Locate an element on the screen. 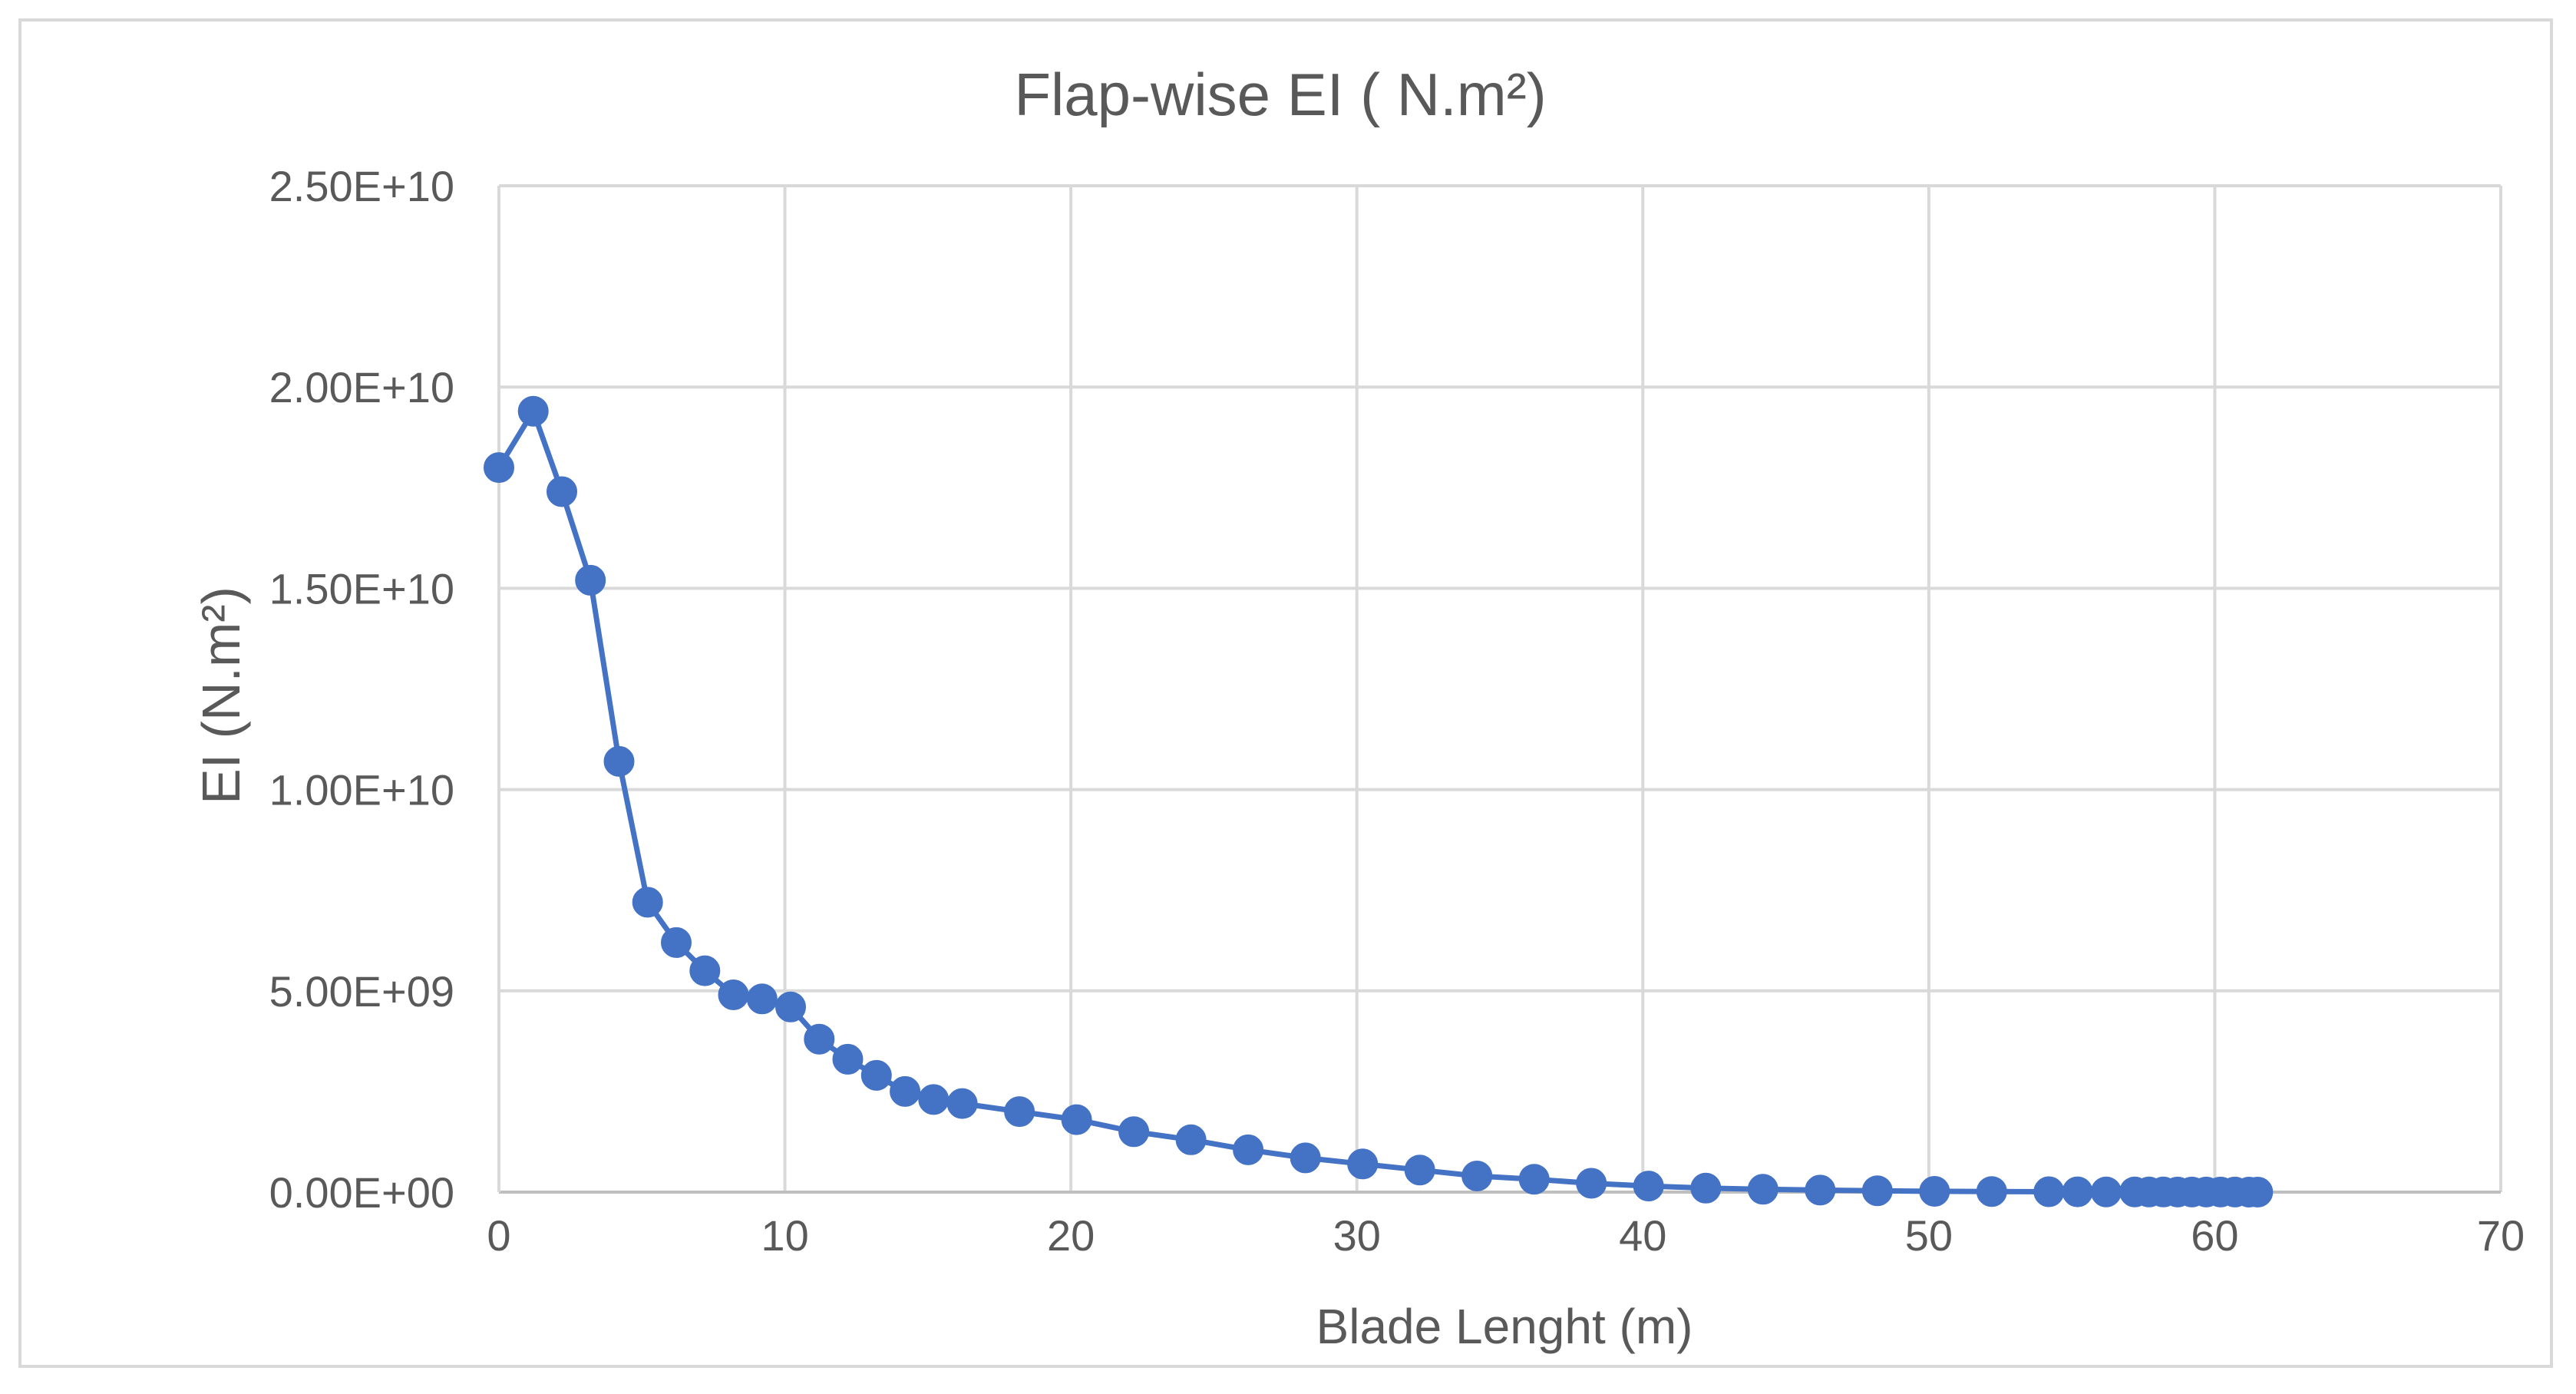  y-tick-label: 1.00E+10 is located at coordinates (361, 790).